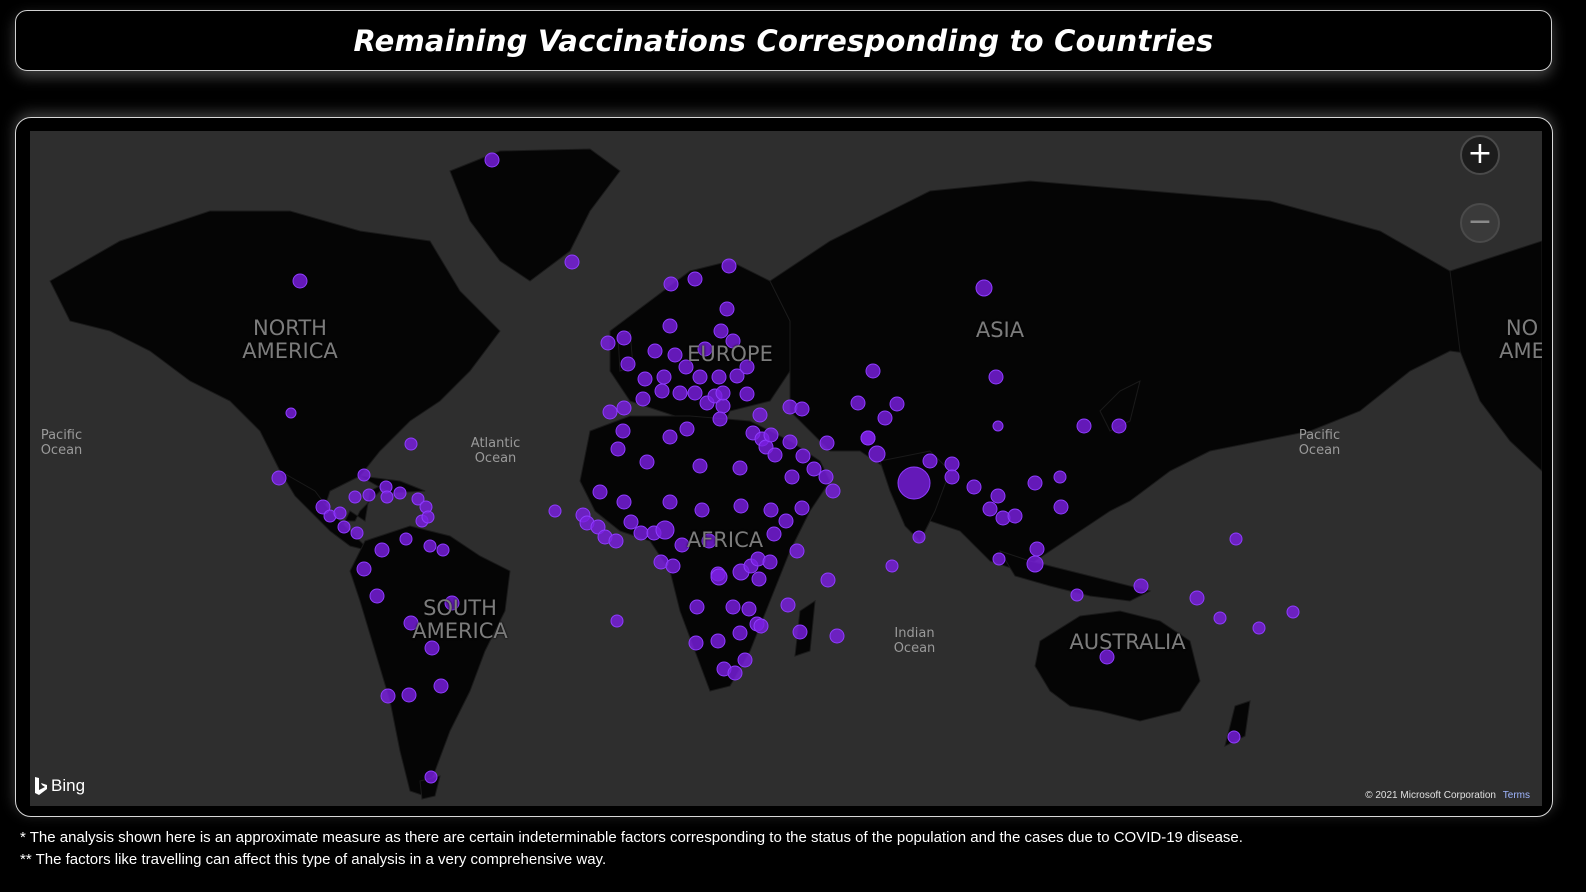 The width and height of the screenshot is (1586, 892). Describe the element at coordinates (388, 696) in the screenshot. I see `marker-chile` at that location.